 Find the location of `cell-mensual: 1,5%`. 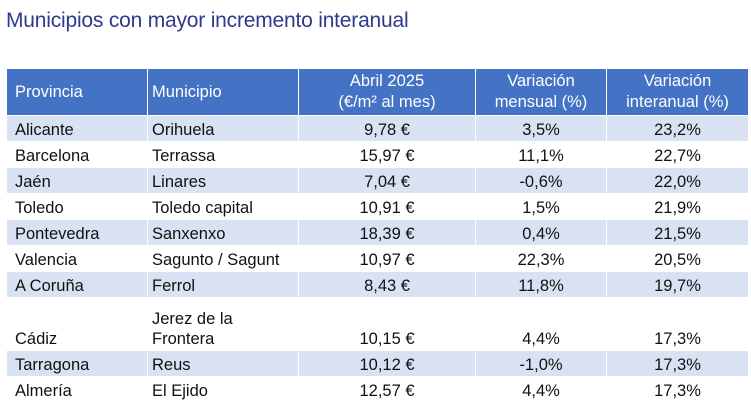

cell-mensual: 1,5% is located at coordinates (541, 206).